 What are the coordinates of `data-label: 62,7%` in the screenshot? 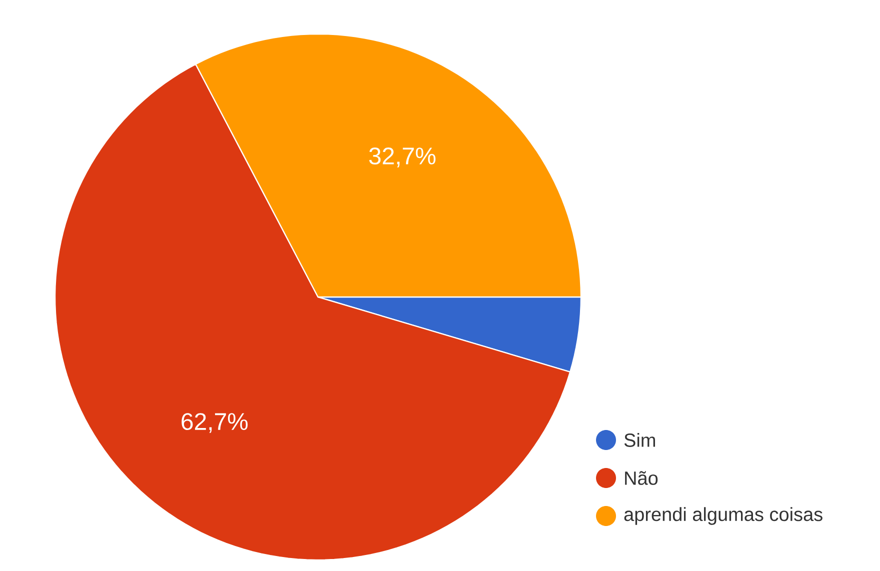 It's located at (215, 423).